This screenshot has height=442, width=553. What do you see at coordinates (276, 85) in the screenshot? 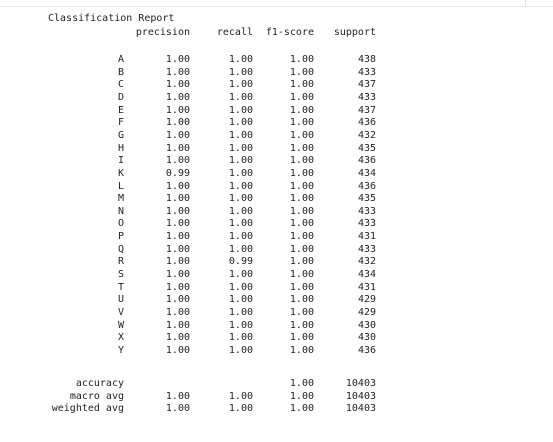
I see `class-row: C 1.00 1.00 1.00 437` at bounding box center [276, 85].